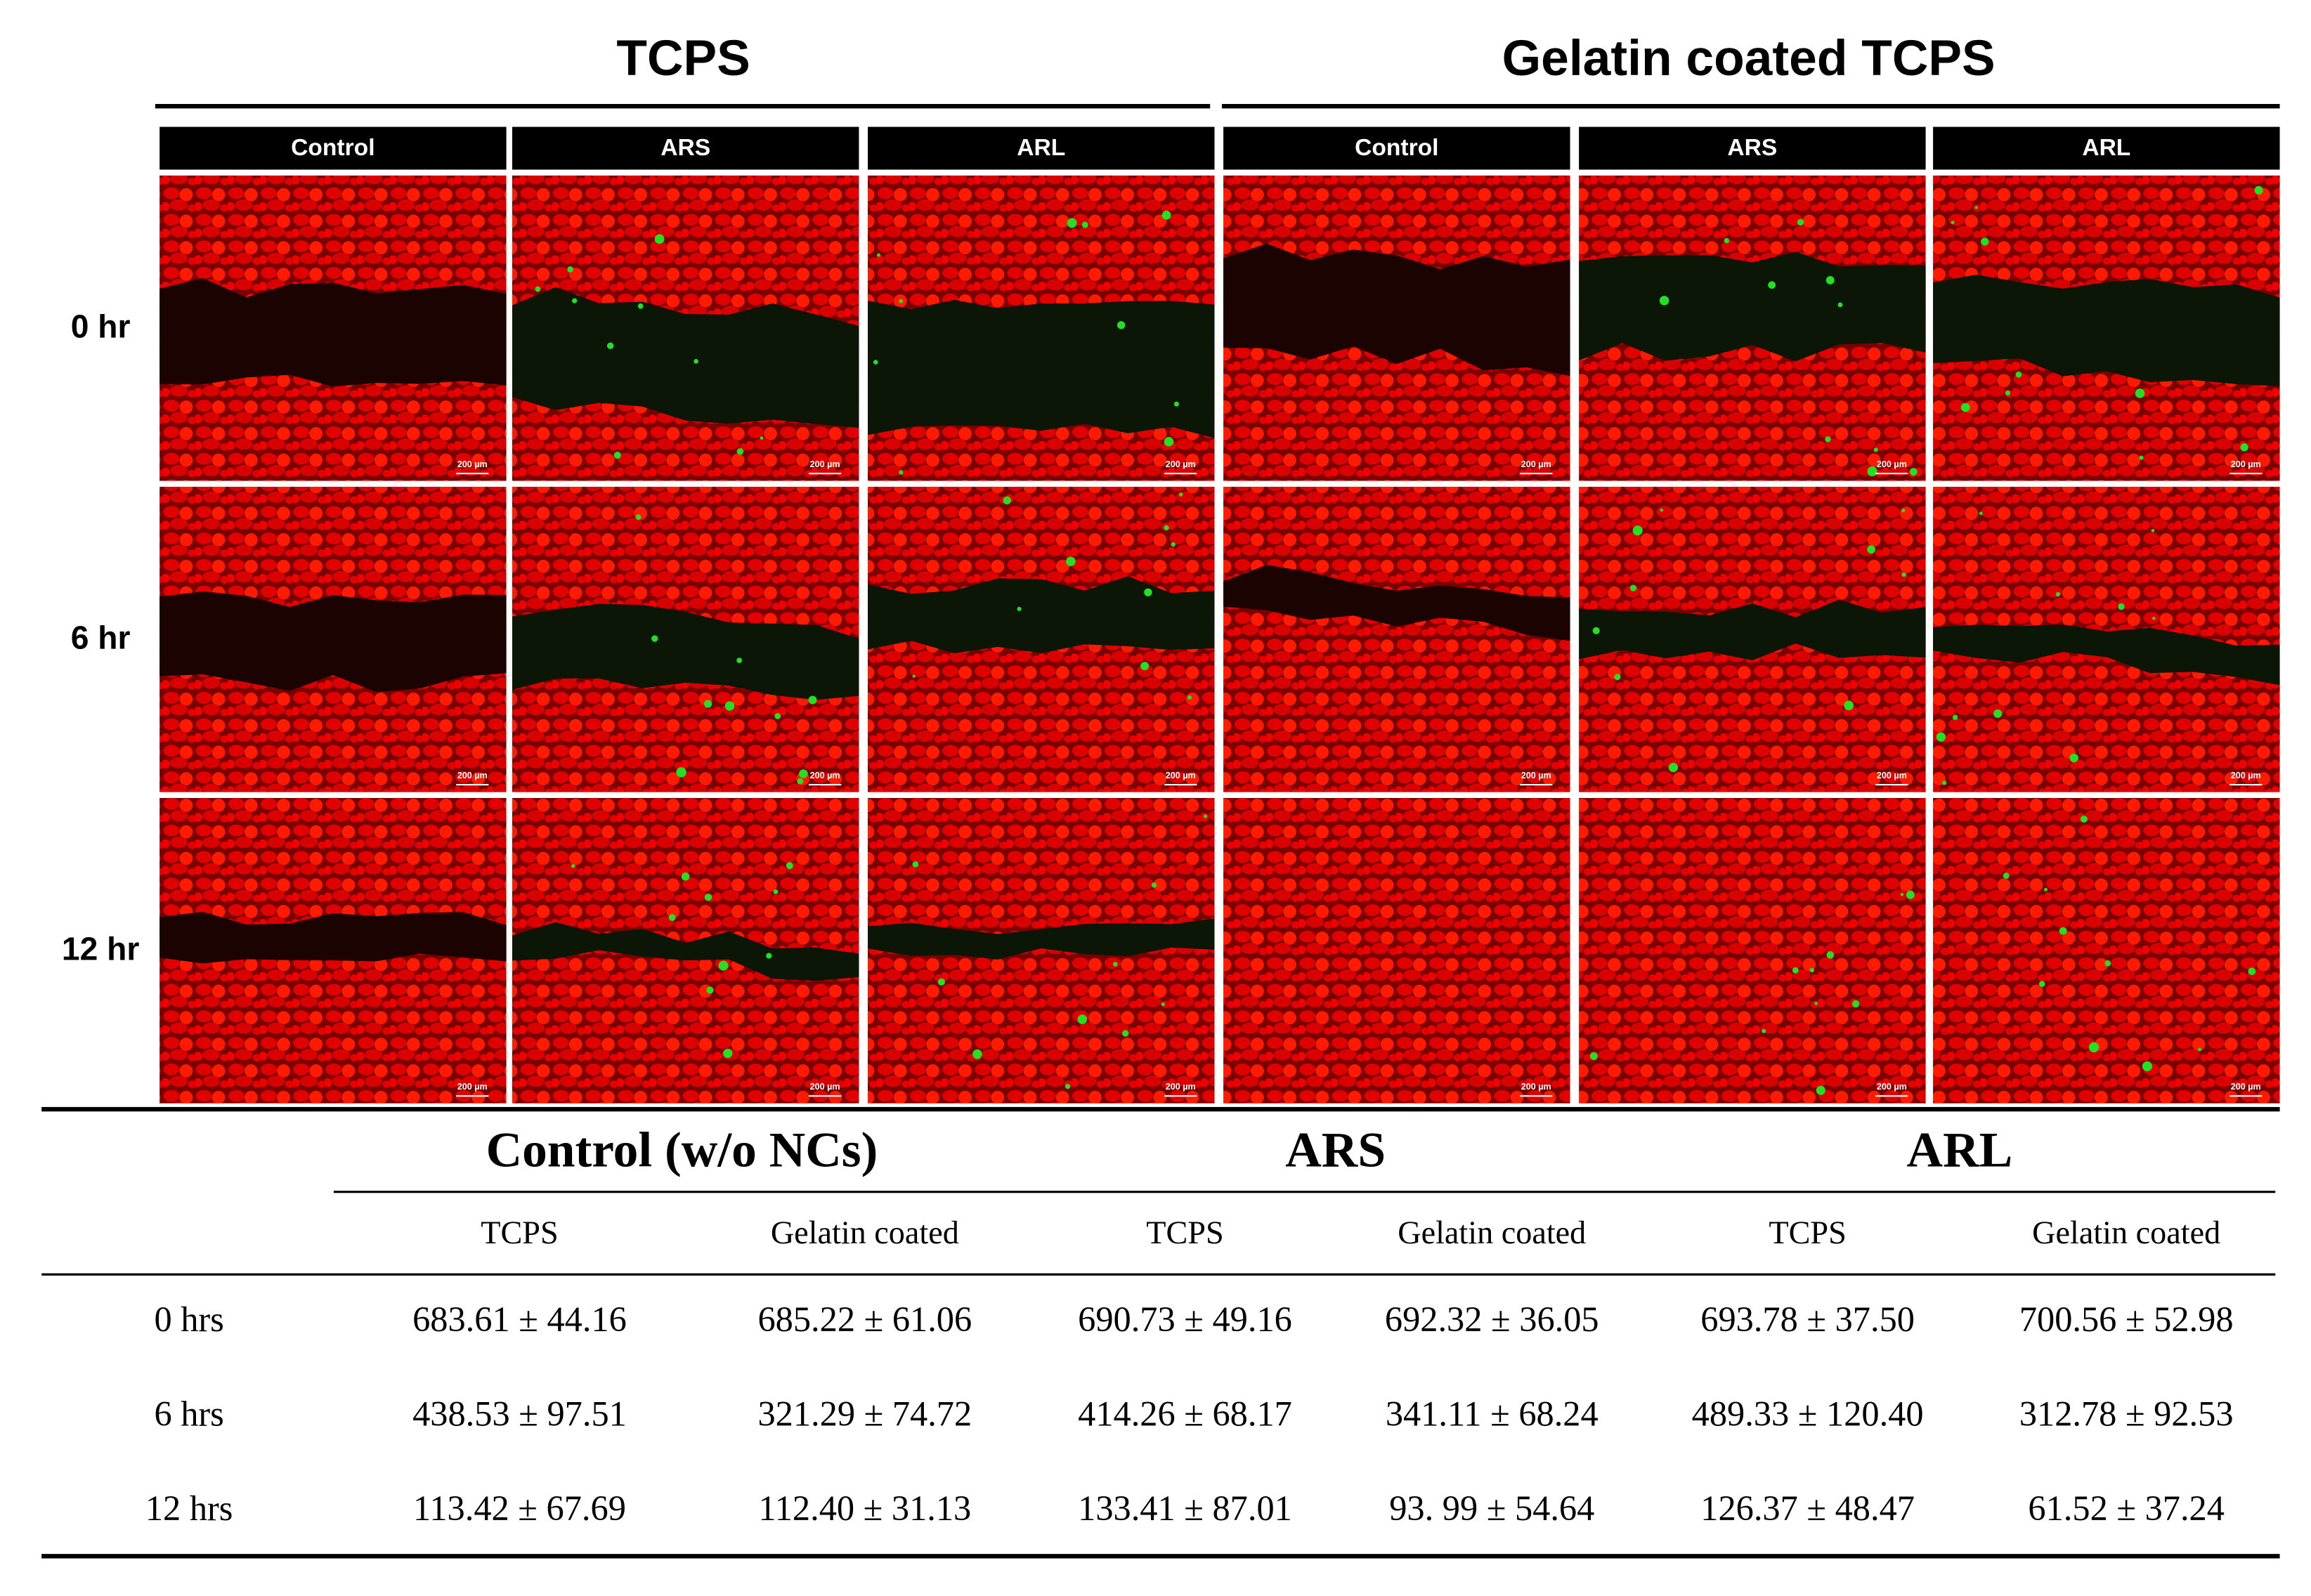  I want to click on row-label: 0 hr, so click(101, 326).